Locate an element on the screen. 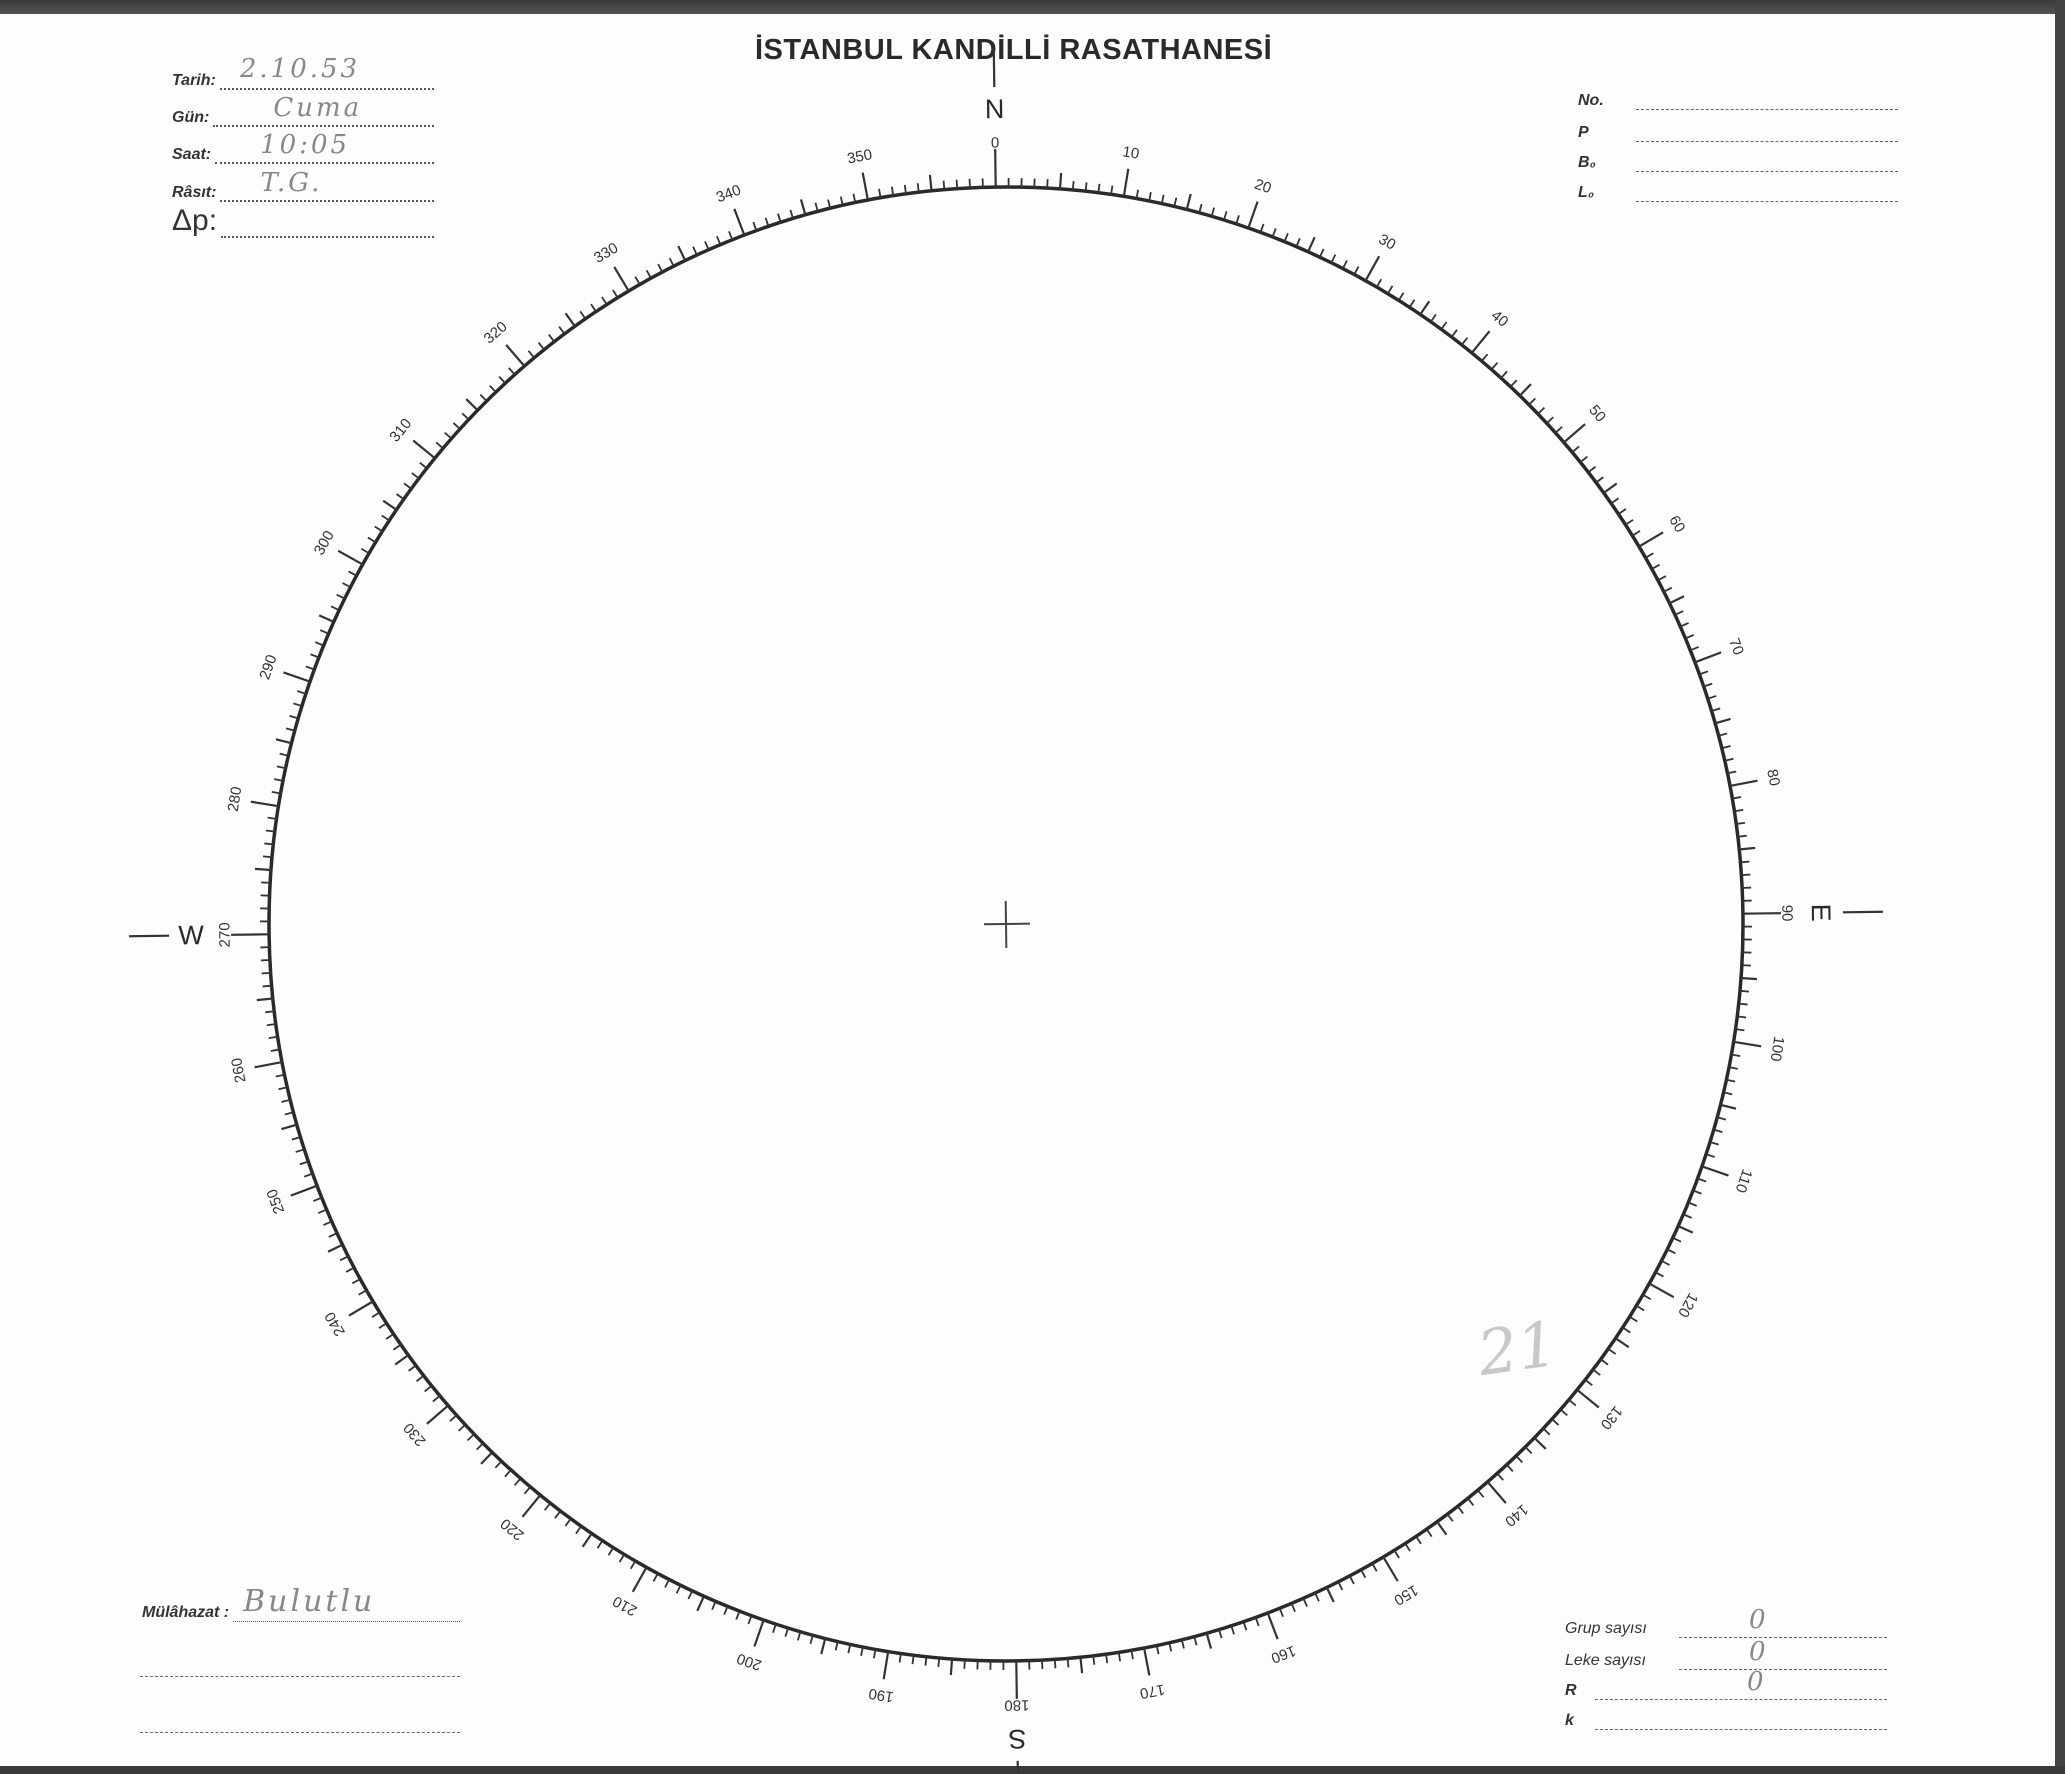 This screenshot has height=1774, width=2065. degree-label: 100 is located at coordinates (1777, 1048).